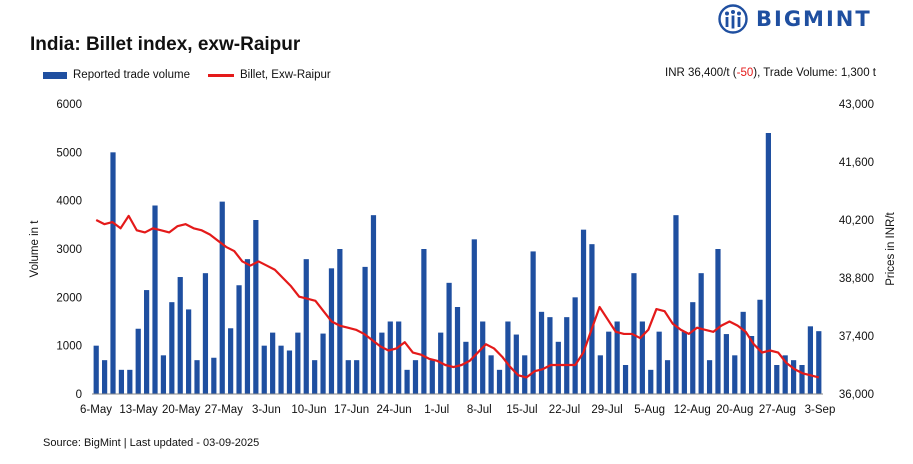  What do you see at coordinates (814, 19) in the screenshot?
I see `brand-name: BIGMINT` at bounding box center [814, 19].